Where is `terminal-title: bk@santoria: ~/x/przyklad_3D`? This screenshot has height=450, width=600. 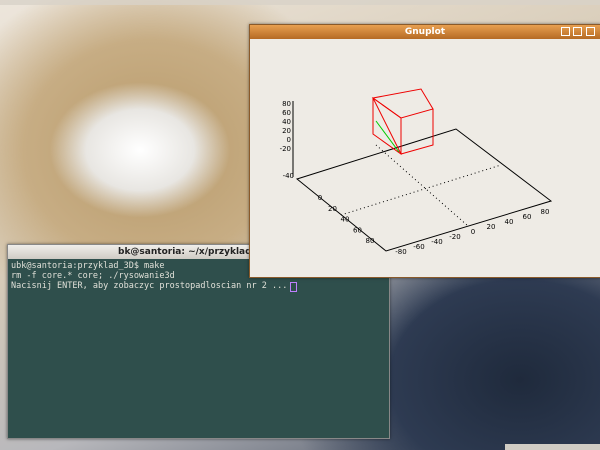 terminal-title: bk@santoria: ~/x/przyklad_3D is located at coordinates (194, 252).